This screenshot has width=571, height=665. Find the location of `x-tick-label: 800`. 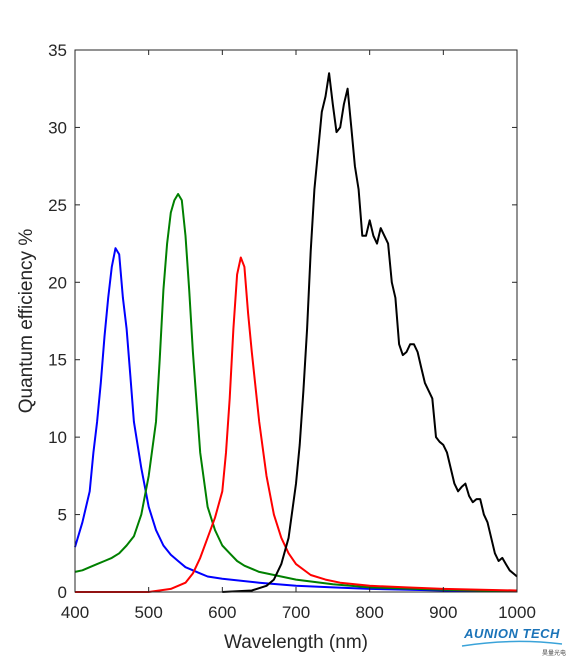

x-tick-label: 800 is located at coordinates (369, 612).